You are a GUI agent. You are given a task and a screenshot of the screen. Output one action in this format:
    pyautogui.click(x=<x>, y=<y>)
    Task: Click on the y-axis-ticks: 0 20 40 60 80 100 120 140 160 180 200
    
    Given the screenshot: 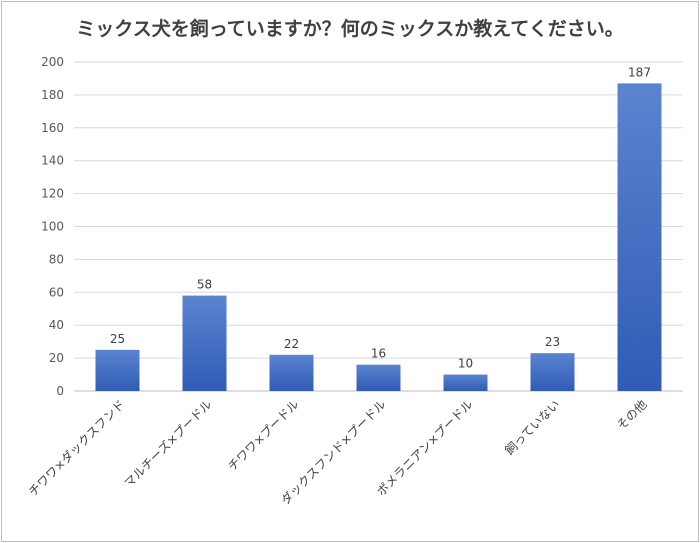 What is the action you would take?
    pyautogui.click(x=52, y=226)
    